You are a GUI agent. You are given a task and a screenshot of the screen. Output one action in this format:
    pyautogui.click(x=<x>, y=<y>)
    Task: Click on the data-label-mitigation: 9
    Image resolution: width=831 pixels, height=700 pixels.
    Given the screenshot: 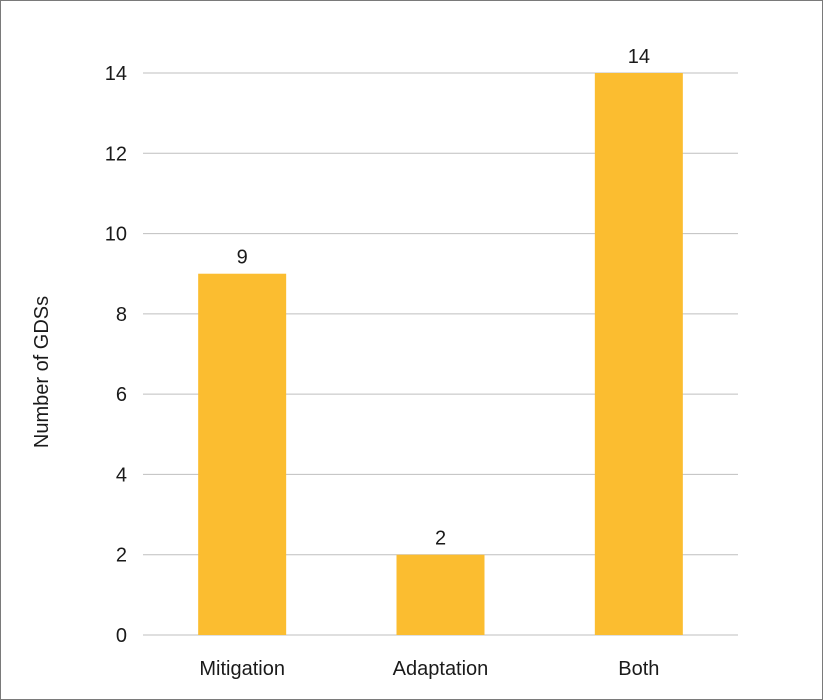 What is the action you would take?
    pyautogui.click(x=242, y=258)
    